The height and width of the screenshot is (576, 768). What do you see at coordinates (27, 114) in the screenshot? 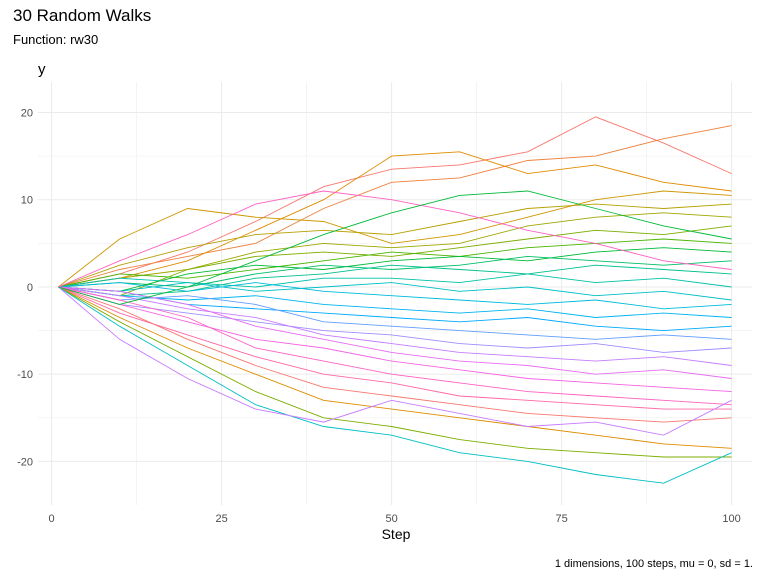
I see `y-tick-label: 20` at bounding box center [27, 114].